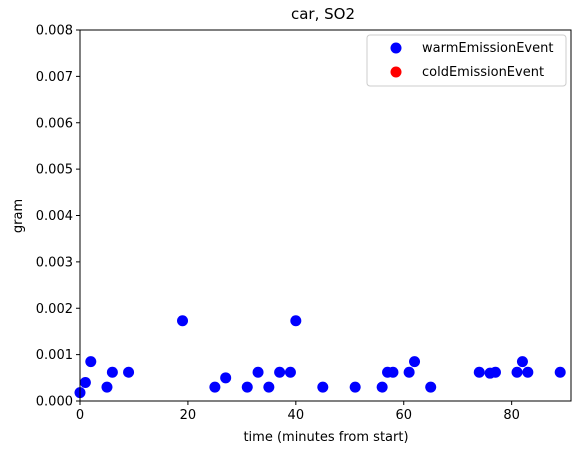 The width and height of the screenshot is (585, 453). I want to click on x-tick-label: 60, so click(403, 415).